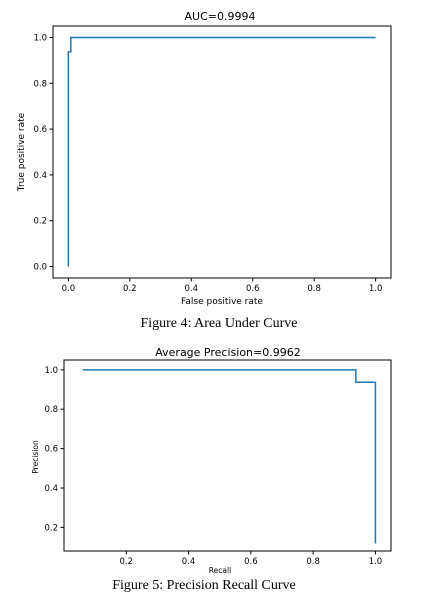 The image size is (438, 602). What do you see at coordinates (218, 323) in the screenshot?
I see `figure-caption-4: Figure 4: Area Under Curve` at bounding box center [218, 323].